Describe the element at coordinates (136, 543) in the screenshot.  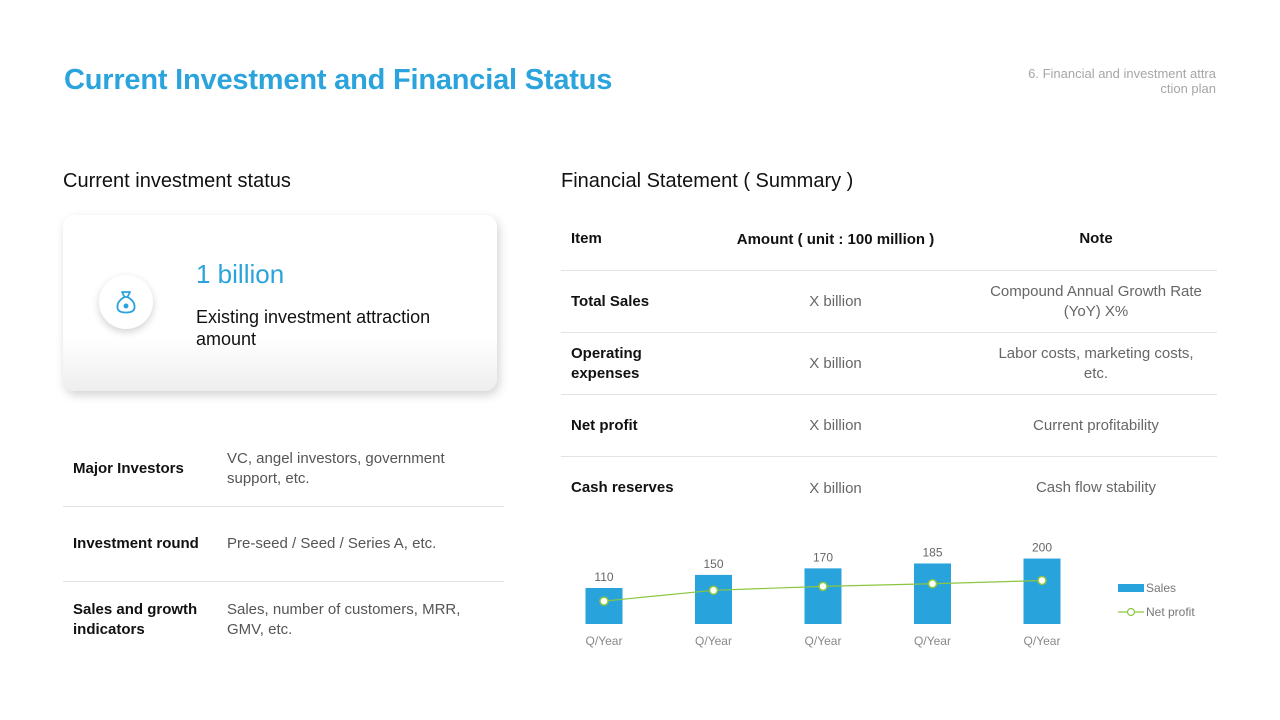
I see `info-key: Investment round` at that location.